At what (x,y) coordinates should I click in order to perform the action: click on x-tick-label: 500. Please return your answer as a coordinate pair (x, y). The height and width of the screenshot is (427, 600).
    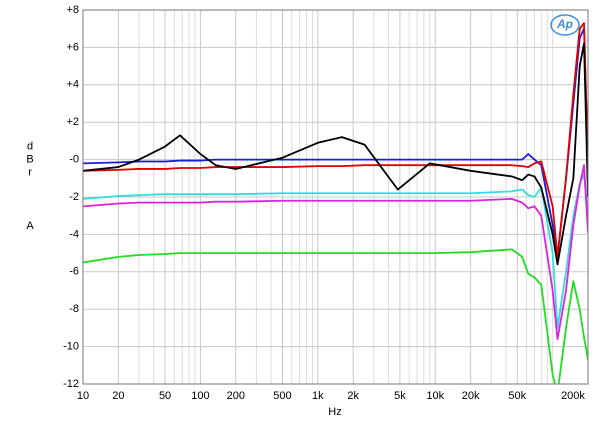
    Looking at the image, I should click on (282, 396).